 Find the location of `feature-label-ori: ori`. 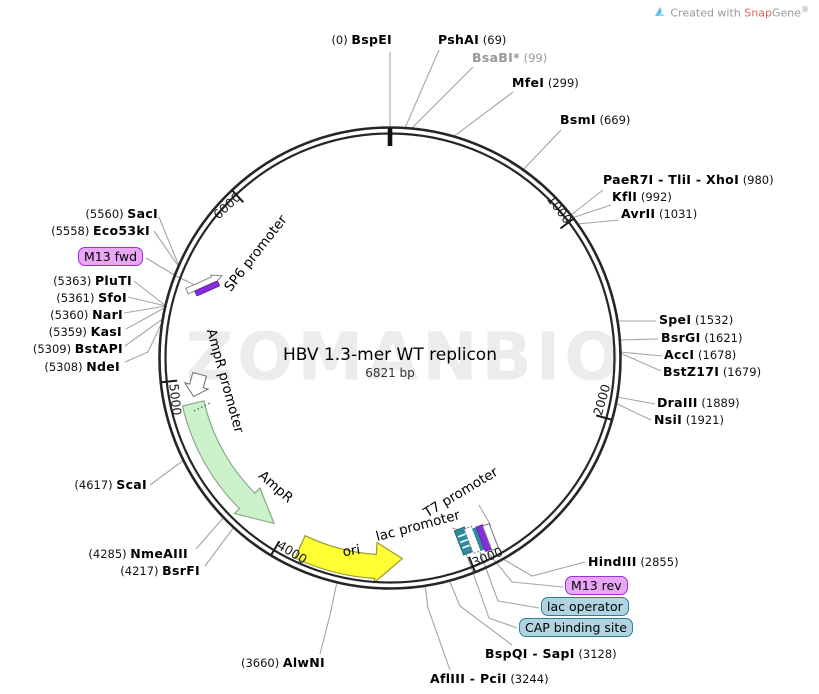

feature-label-ori: ori is located at coordinates (351, 551).